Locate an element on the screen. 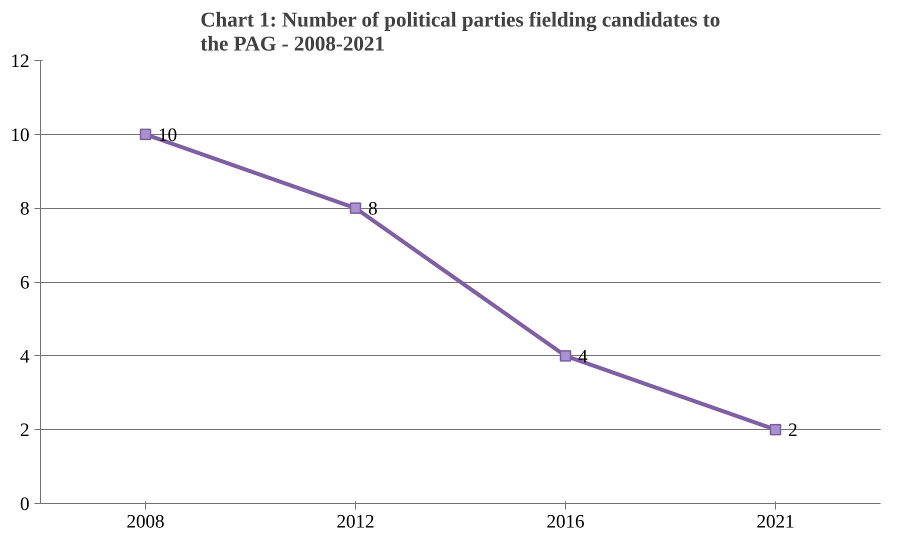  y-tick-label: 10 is located at coordinates (20, 135).